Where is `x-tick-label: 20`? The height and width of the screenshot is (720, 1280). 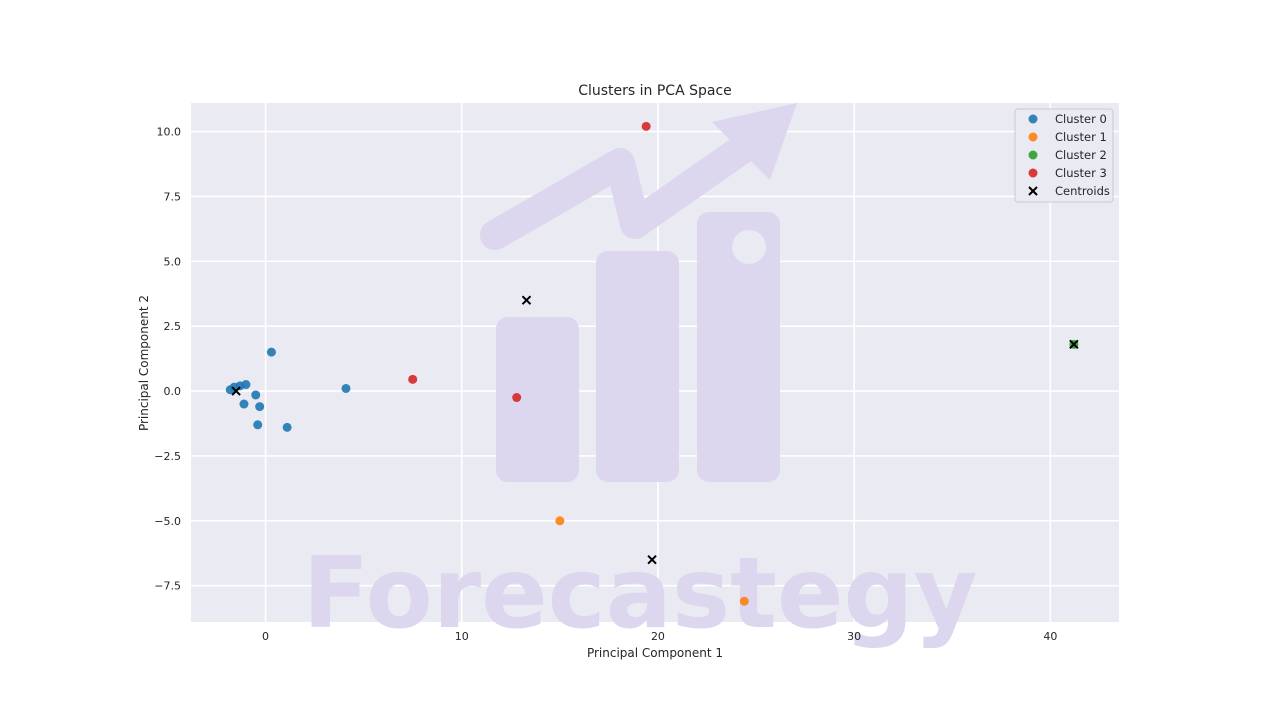
x-tick-label: 20 is located at coordinates (658, 636).